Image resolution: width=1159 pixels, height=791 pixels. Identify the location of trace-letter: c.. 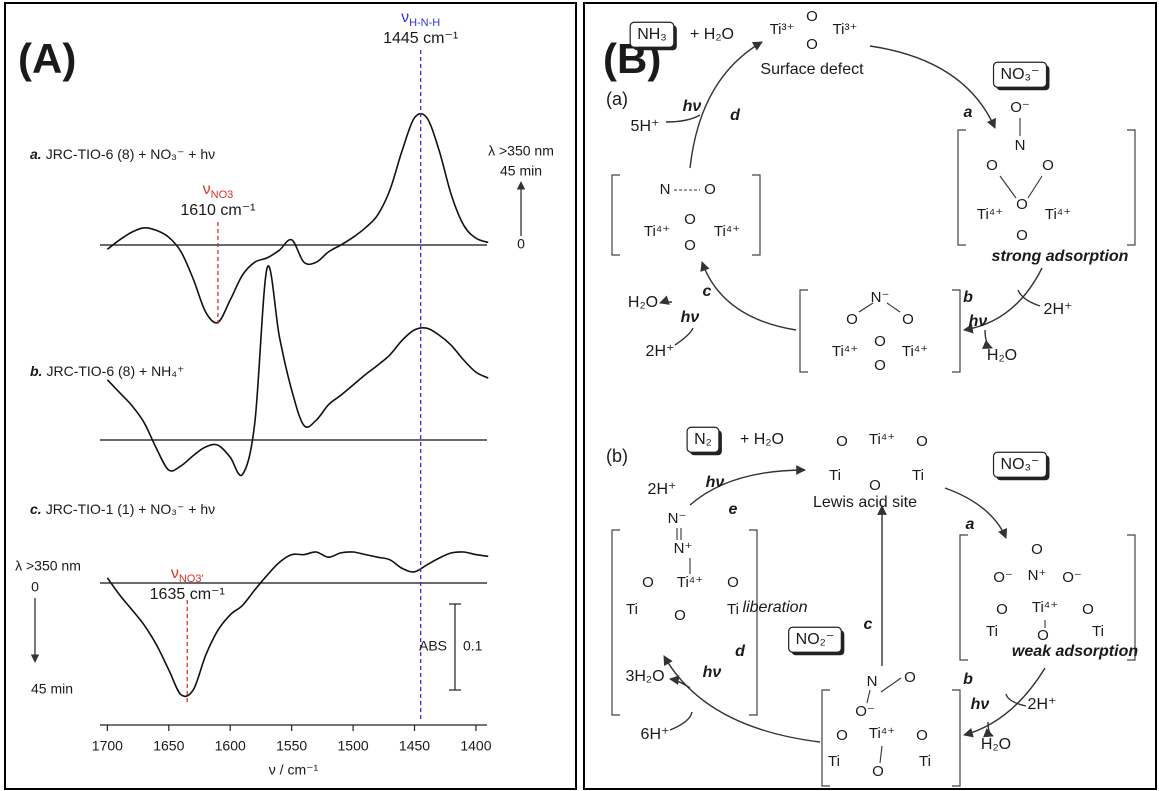
(36, 509).